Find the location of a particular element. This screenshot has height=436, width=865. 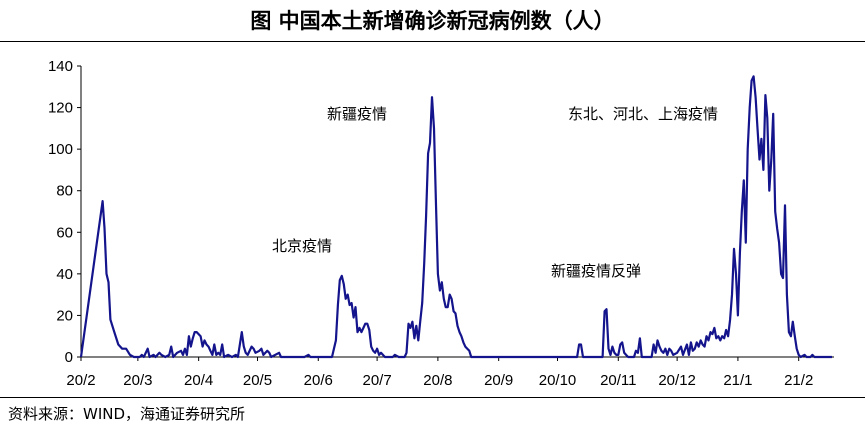

annotation-label: 新疆疫情 is located at coordinates (357, 114).